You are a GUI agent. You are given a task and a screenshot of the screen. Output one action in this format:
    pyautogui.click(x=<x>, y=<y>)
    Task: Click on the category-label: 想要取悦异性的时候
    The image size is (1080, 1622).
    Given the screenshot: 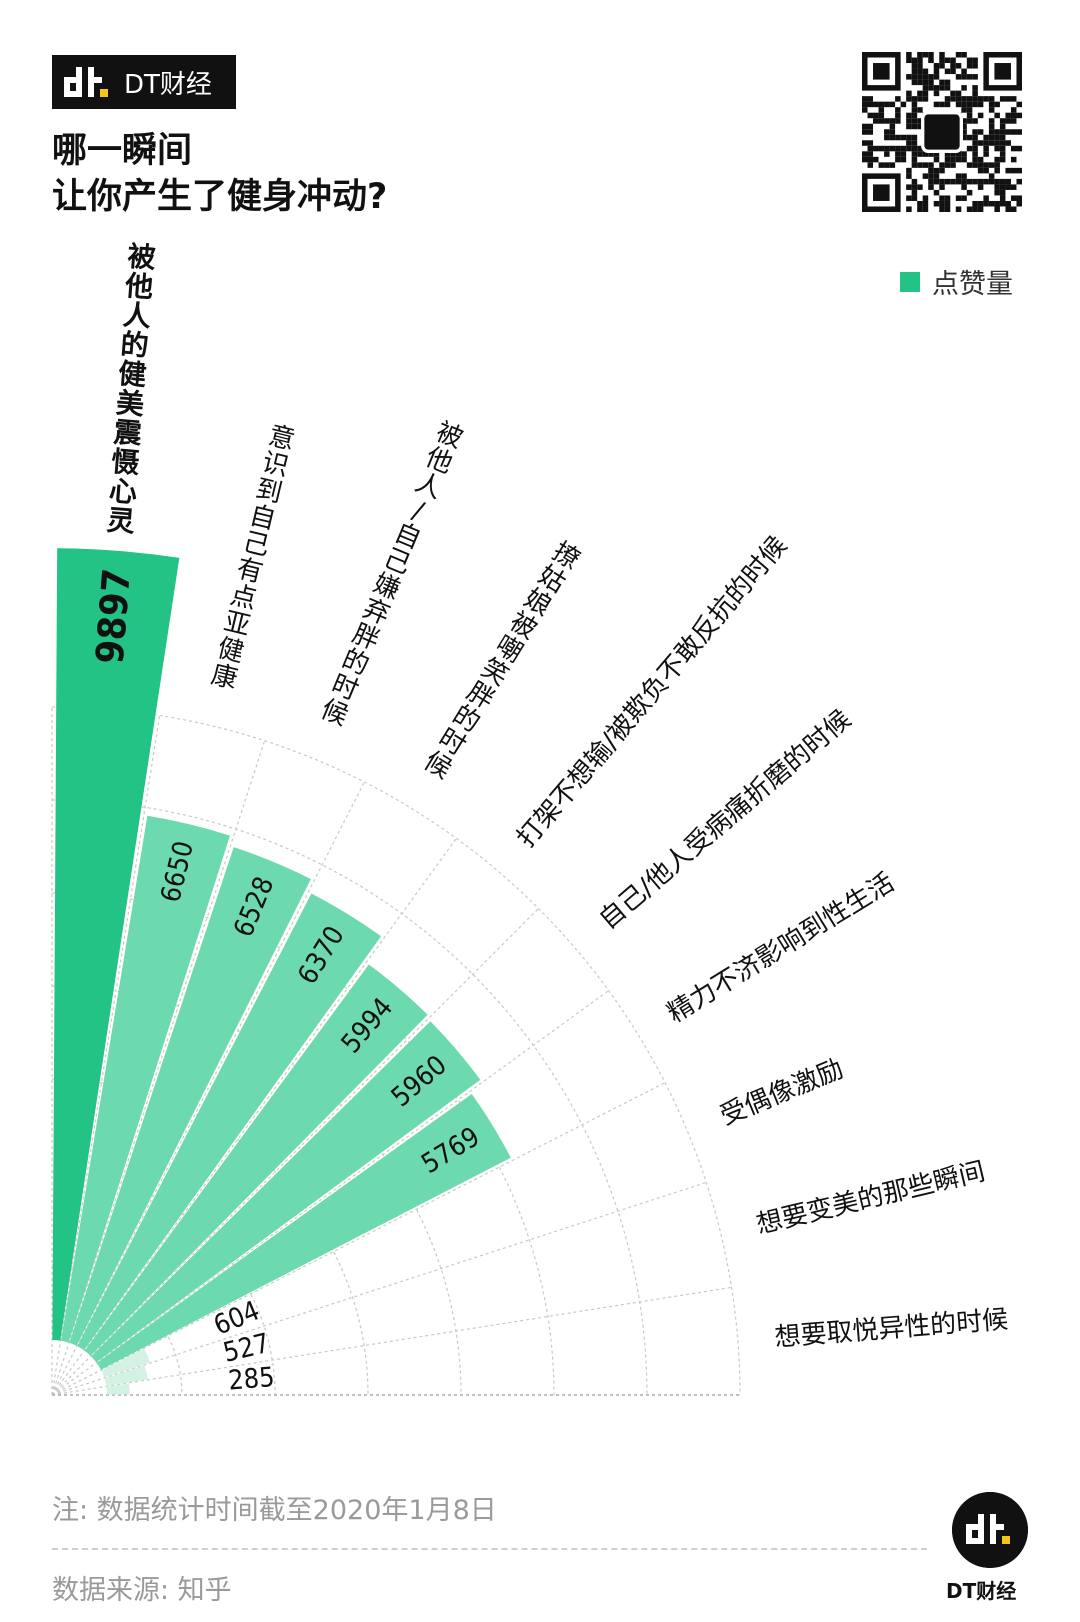 What is the action you would take?
    pyautogui.click(x=892, y=1329)
    